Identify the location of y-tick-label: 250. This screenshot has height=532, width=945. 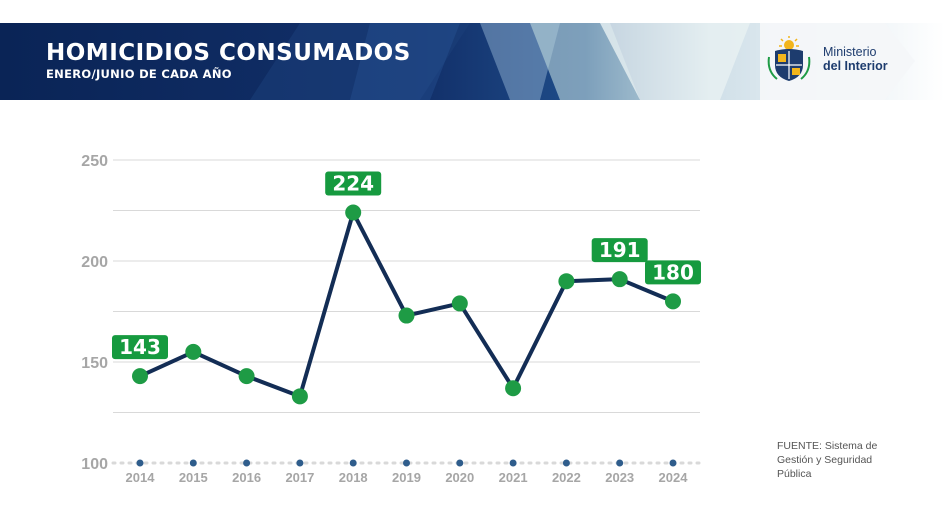
(94, 161).